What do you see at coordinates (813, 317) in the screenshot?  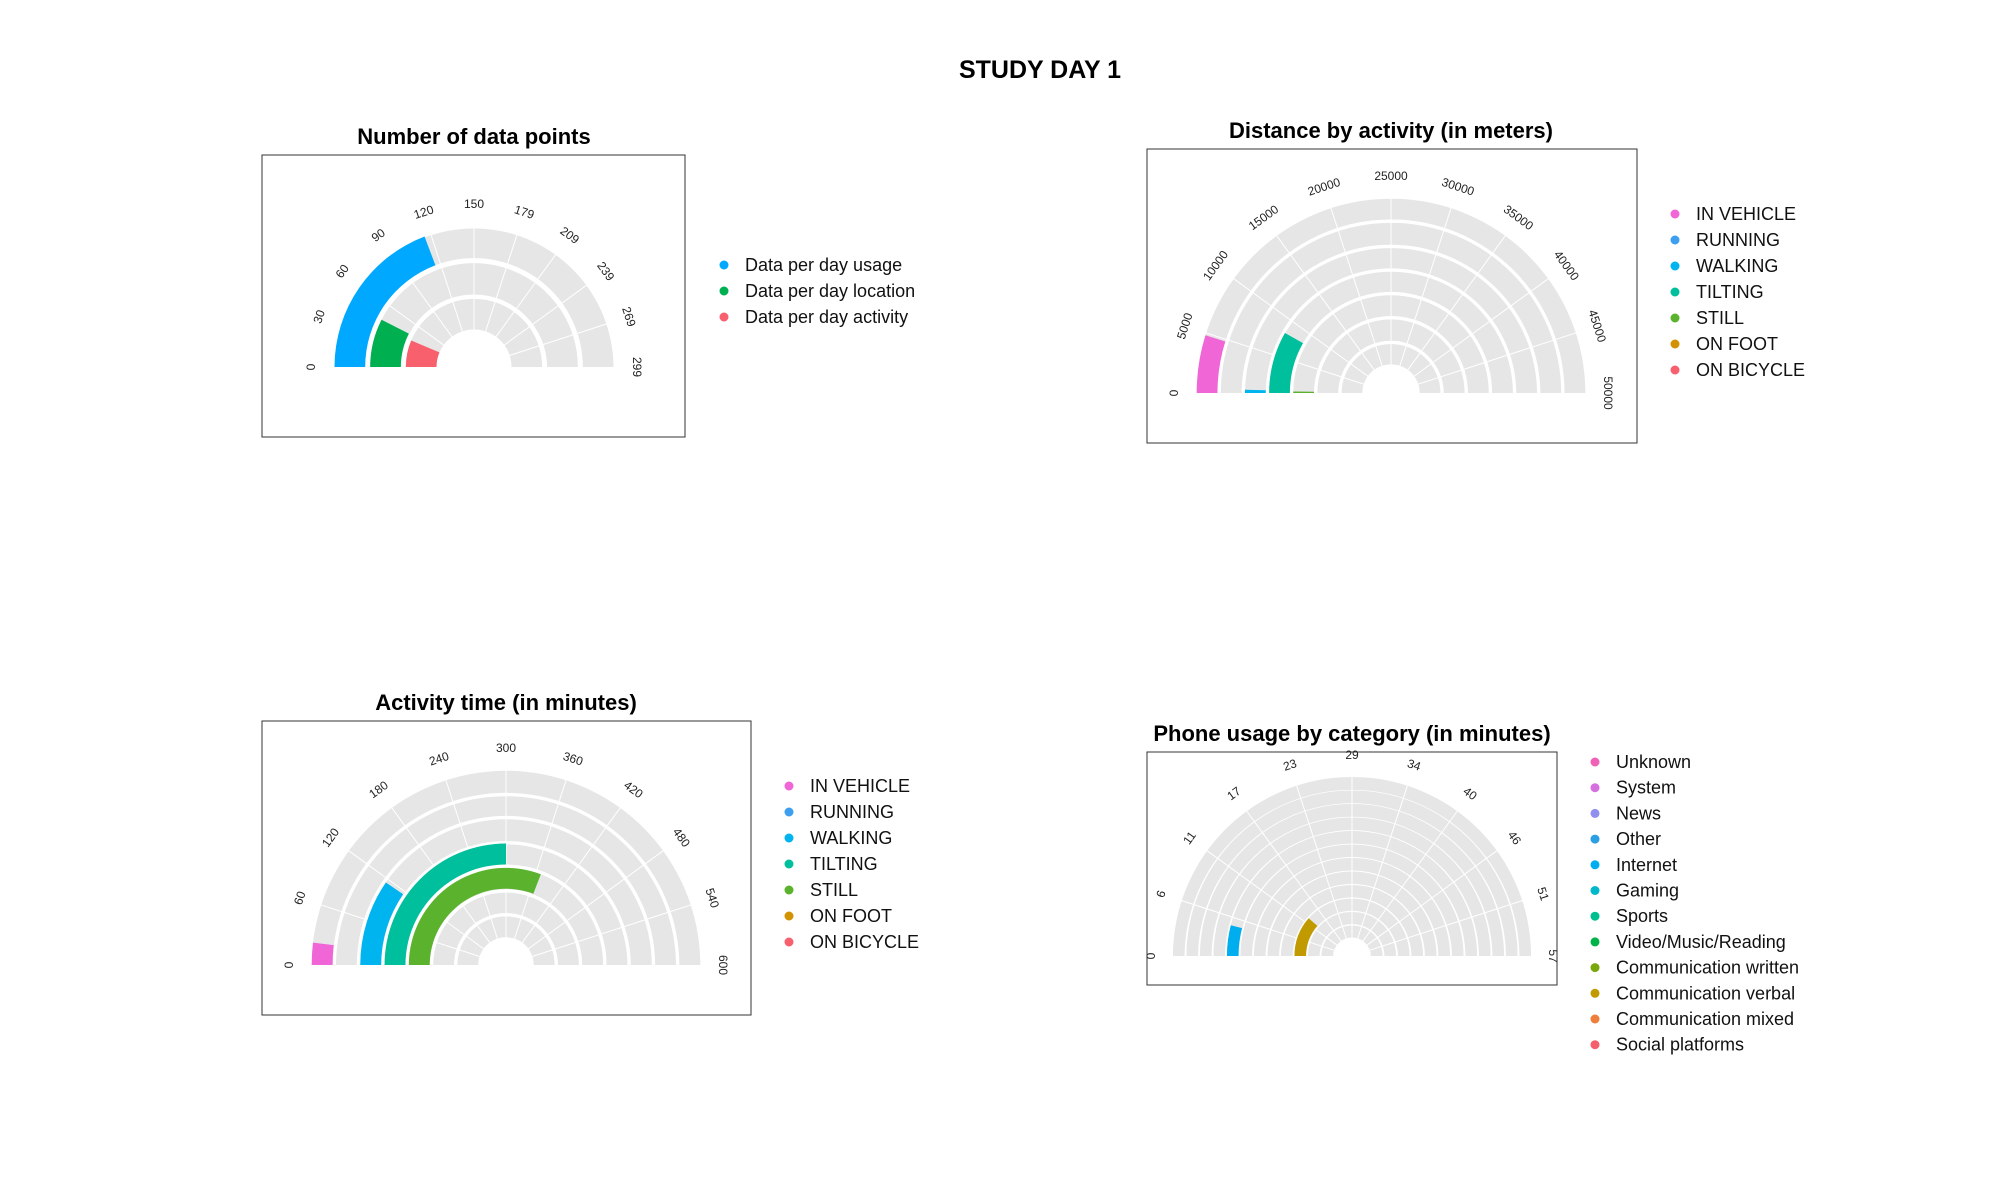 I see `legend-item: Data per day activity` at bounding box center [813, 317].